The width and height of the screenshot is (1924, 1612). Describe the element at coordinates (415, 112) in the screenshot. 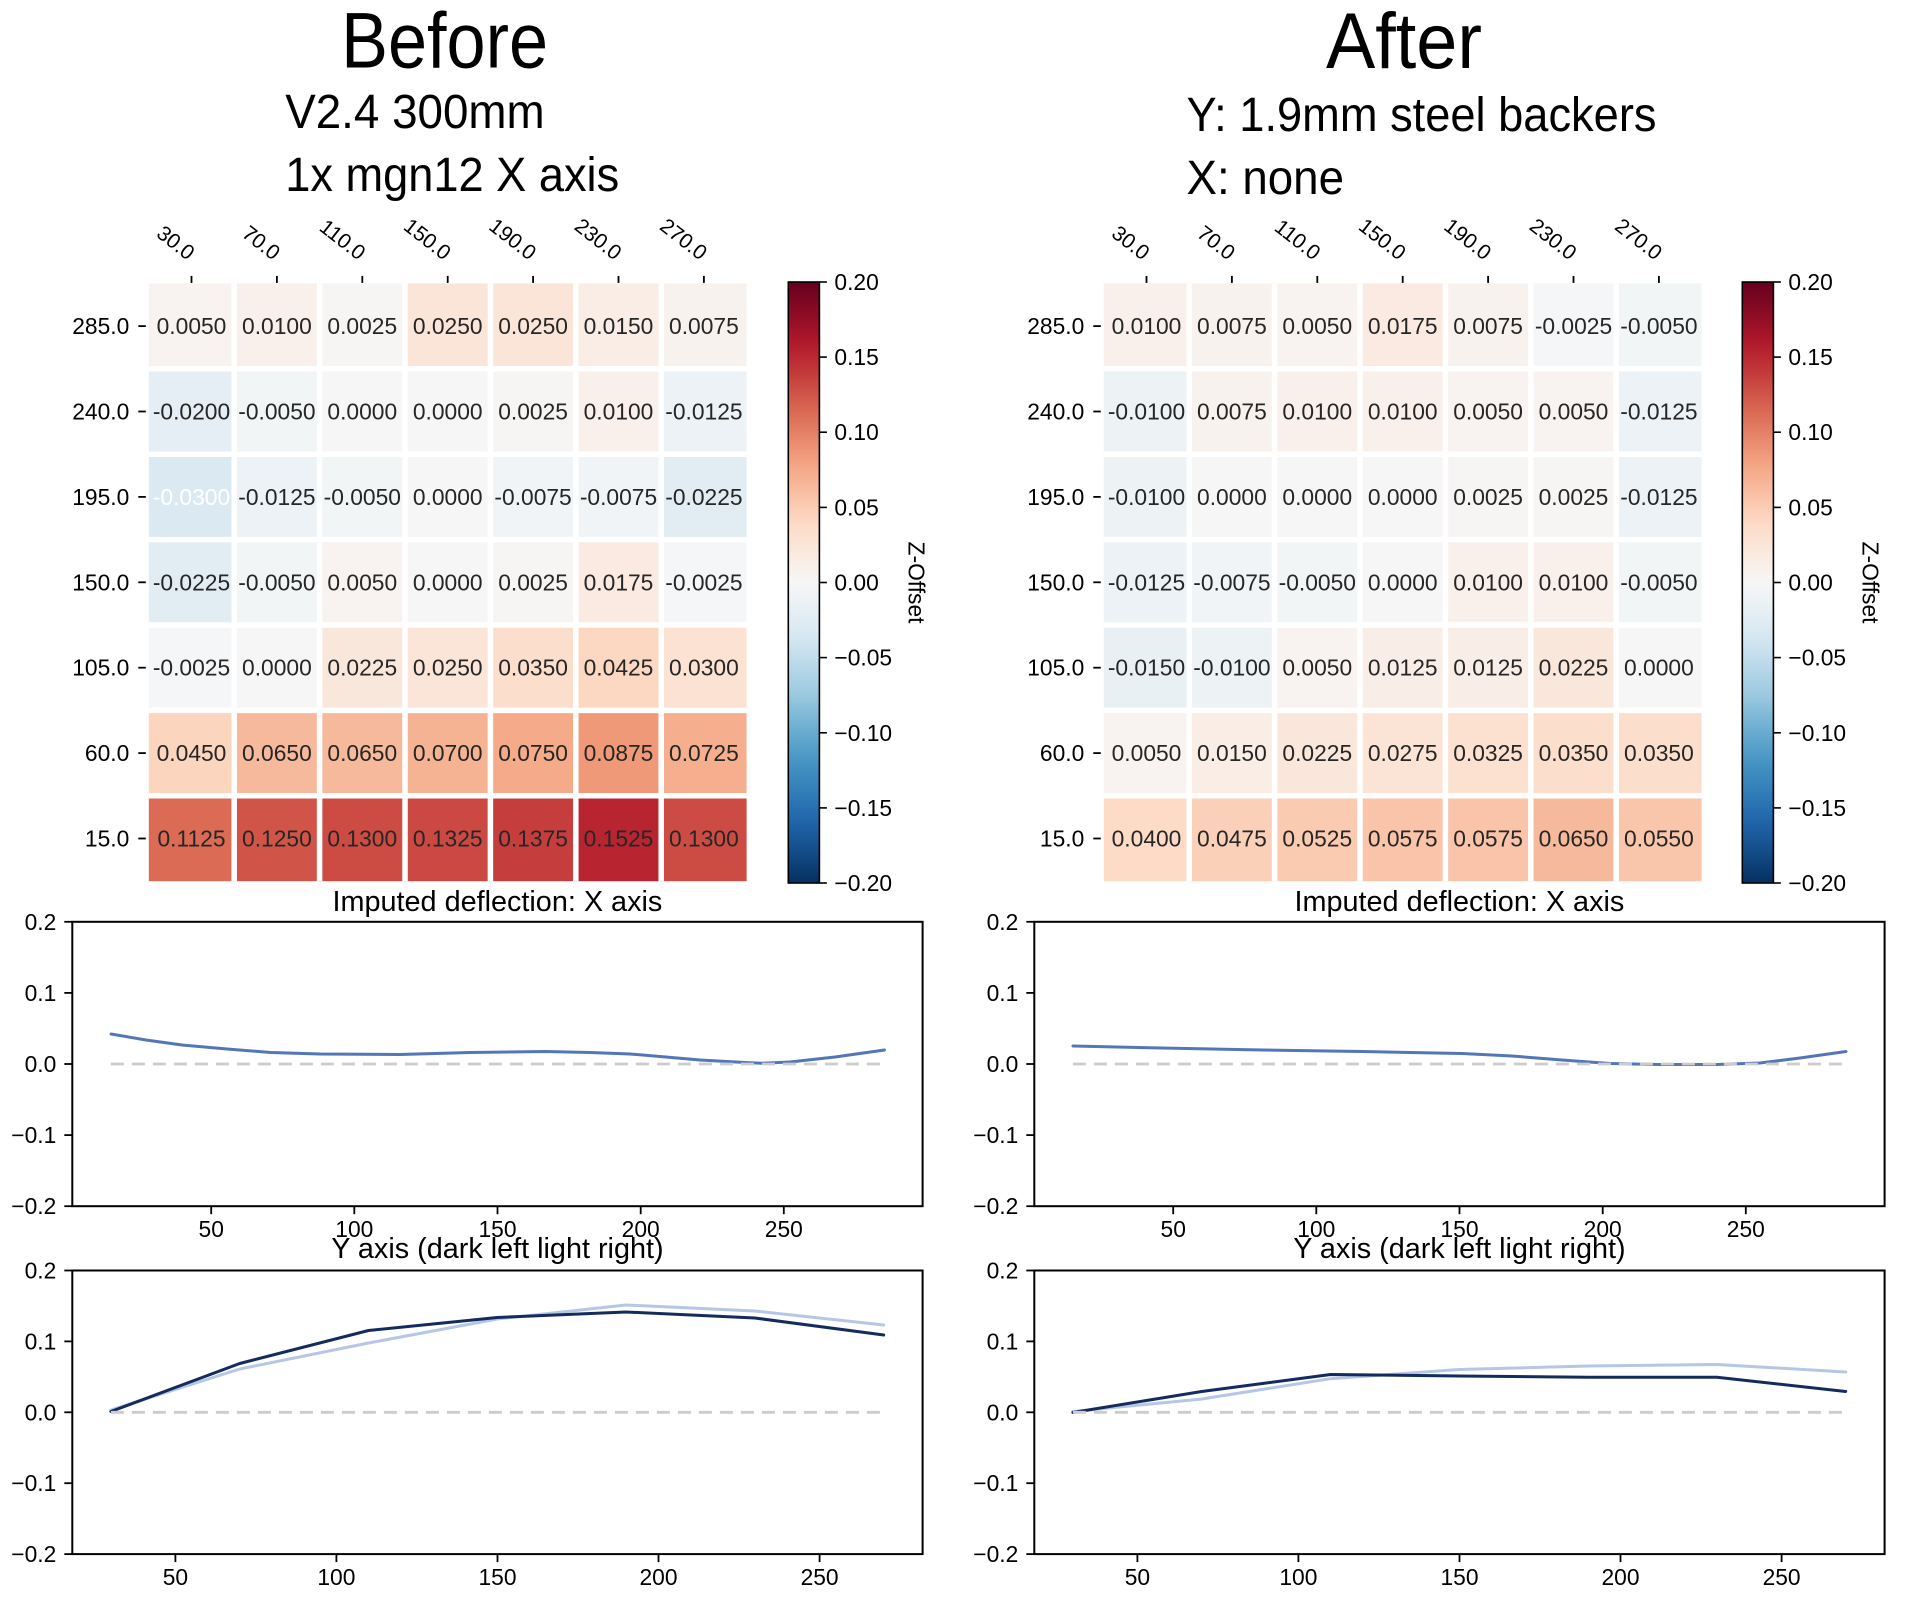

I see `svg-text: V2.4 300mm` at that location.